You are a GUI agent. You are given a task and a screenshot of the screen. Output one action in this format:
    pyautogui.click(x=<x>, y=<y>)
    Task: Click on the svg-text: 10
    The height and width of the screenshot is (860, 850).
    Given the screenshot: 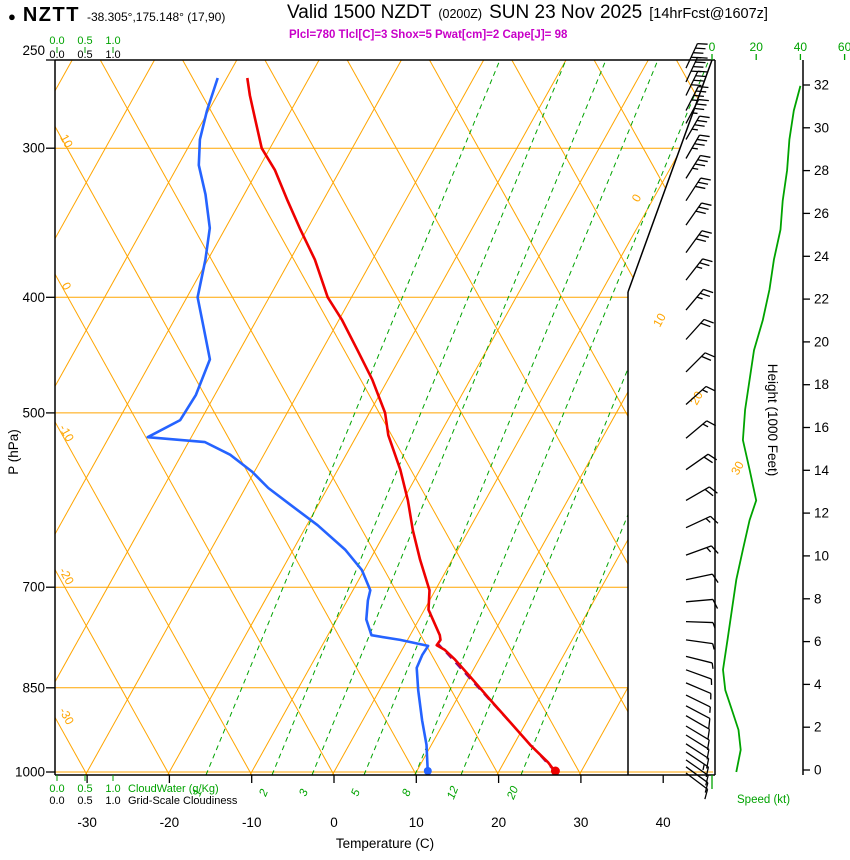 What is the action you would take?
    pyautogui.click(x=416, y=822)
    